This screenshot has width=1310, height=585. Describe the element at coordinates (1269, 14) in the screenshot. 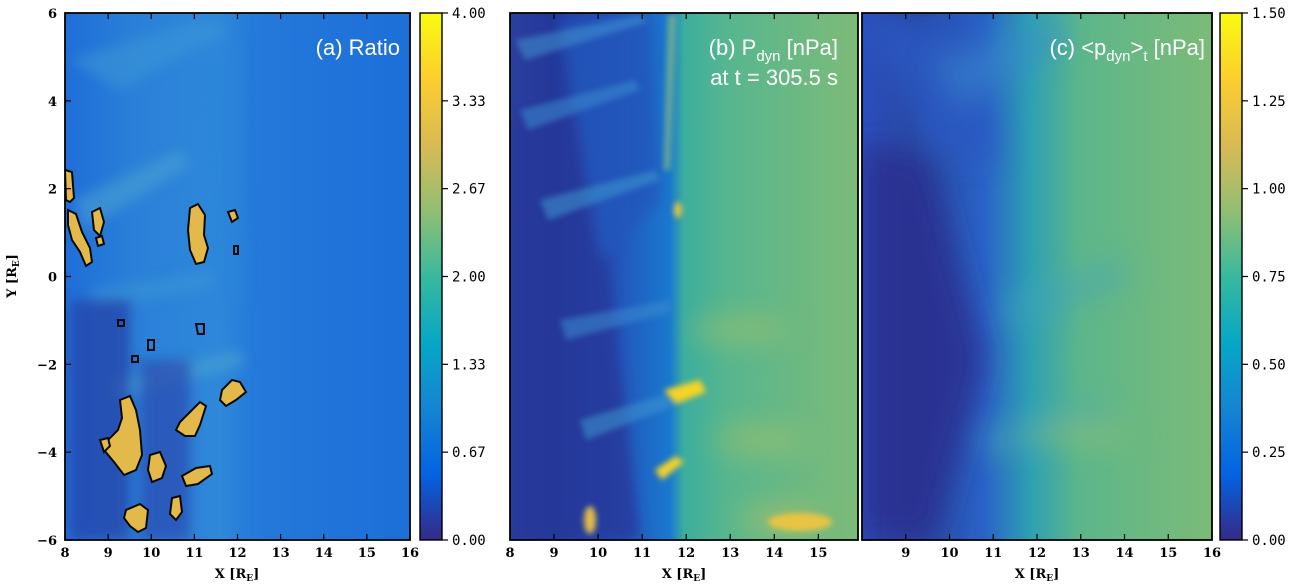

I see `colorbar-tick-label: 1.50` at that location.